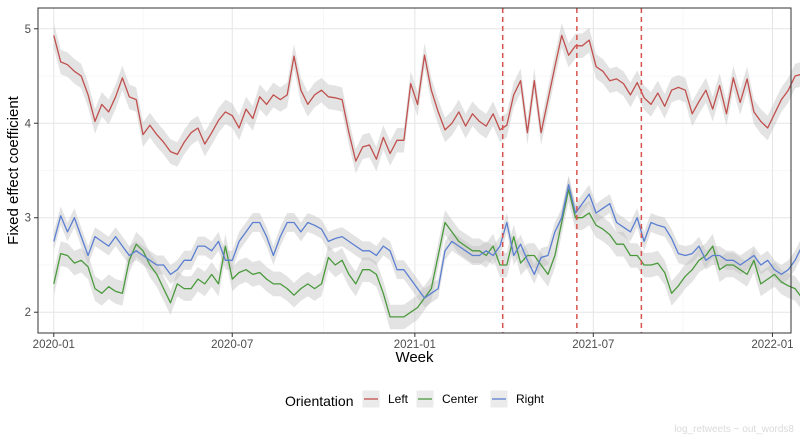 Image resolution: width=800 pixels, height=444 pixels. Describe the element at coordinates (572, 170) in the screenshot. I see `event-lines` at that location.